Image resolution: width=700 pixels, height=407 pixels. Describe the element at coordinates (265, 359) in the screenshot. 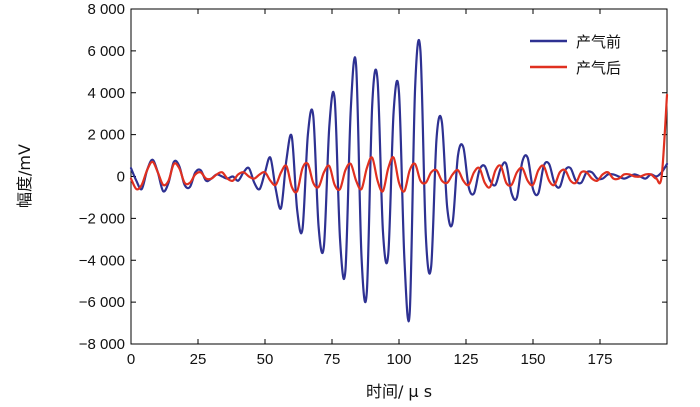

I see `x-tick-label: 50` at that location.